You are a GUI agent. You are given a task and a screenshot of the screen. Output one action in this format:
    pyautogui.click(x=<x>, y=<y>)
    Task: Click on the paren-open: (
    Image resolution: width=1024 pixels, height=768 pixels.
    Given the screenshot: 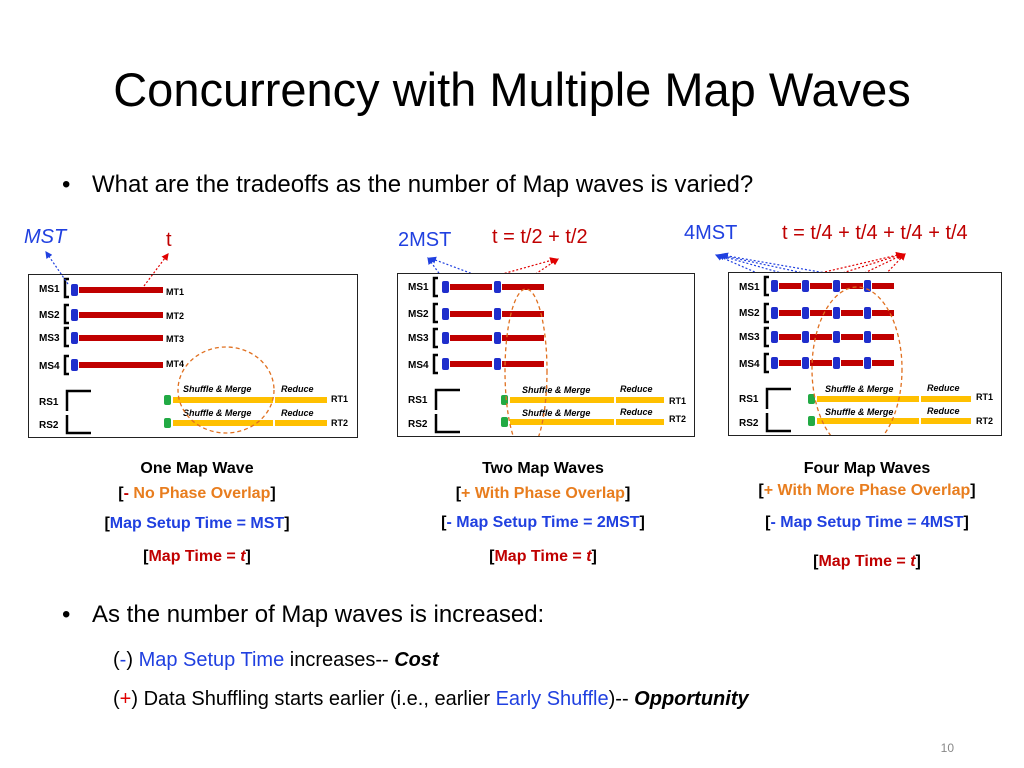 What is the action you would take?
    pyautogui.click(x=116, y=699)
    